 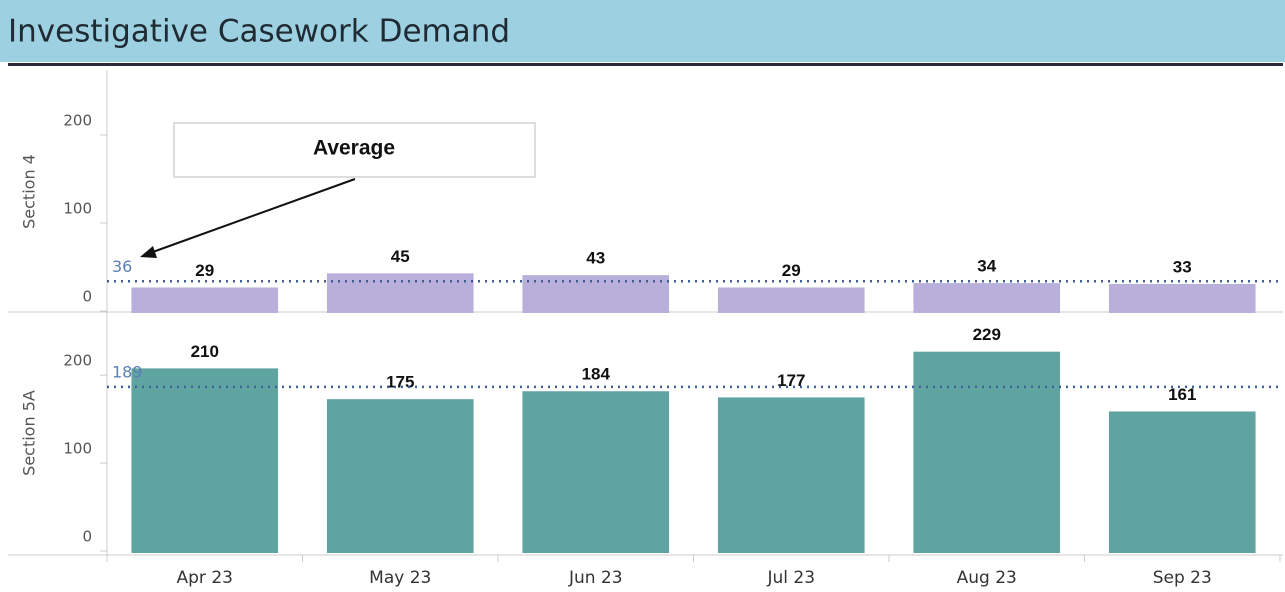 I want to click on annotation: Average, so click(x=354, y=148).